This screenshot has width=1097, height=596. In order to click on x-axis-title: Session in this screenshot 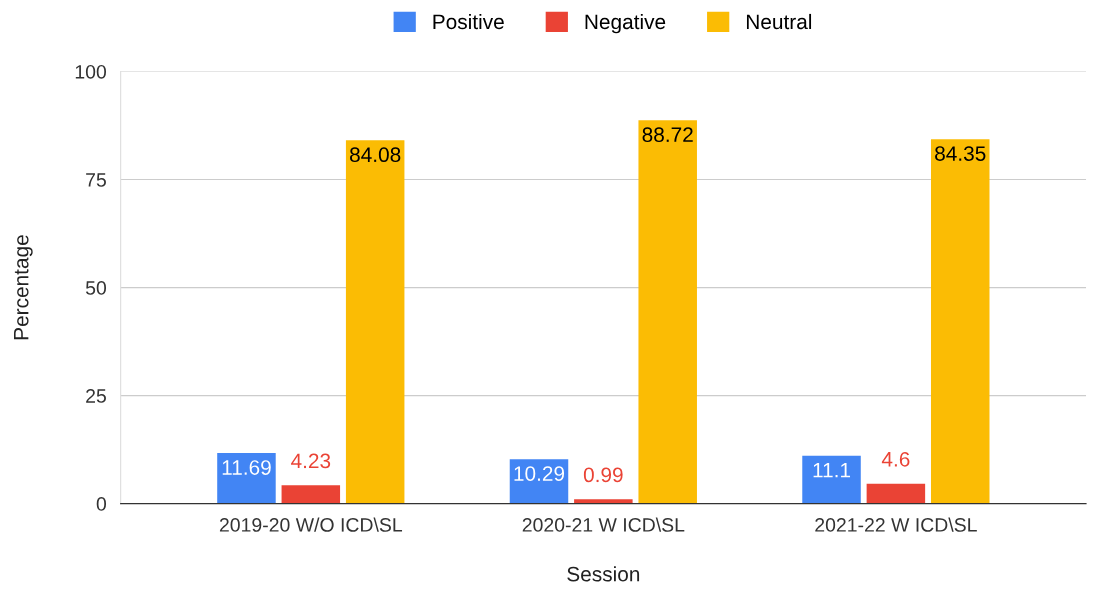, I will do `click(603, 574)`.